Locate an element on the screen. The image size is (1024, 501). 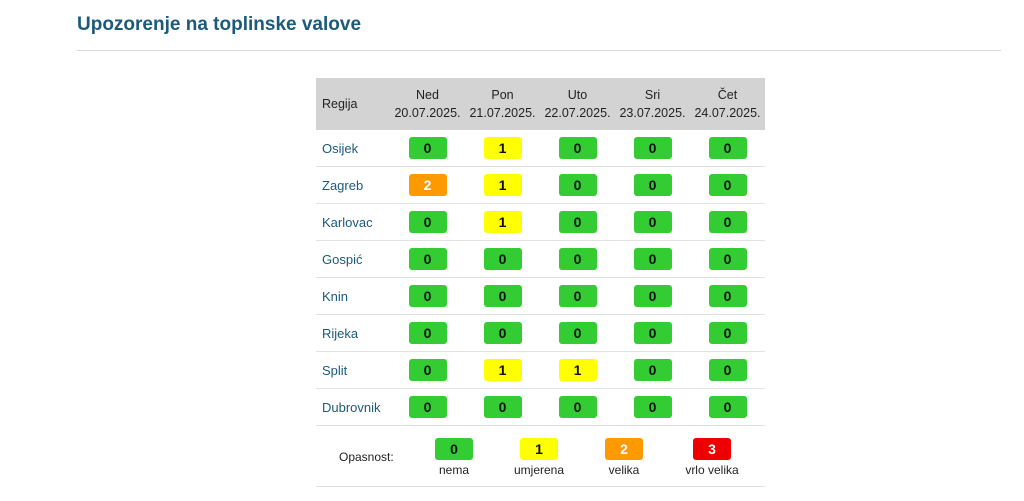
table-row: Knin 0 0 0 0 0 is located at coordinates (540, 296).